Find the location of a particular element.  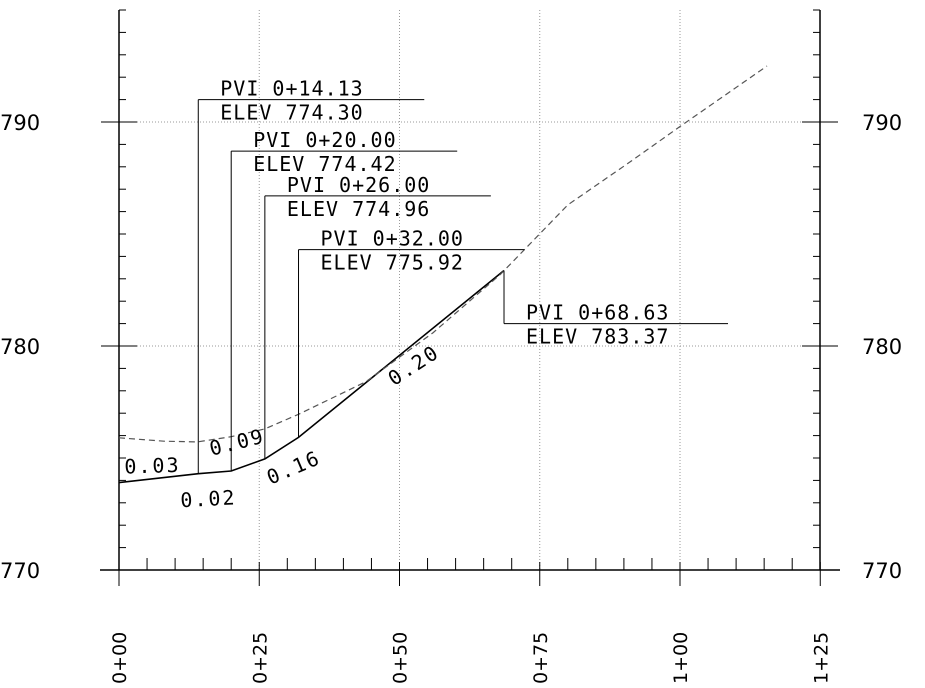

grade-layer: 0.03 0.02 0.090.16 0.20 is located at coordinates (284, 426).